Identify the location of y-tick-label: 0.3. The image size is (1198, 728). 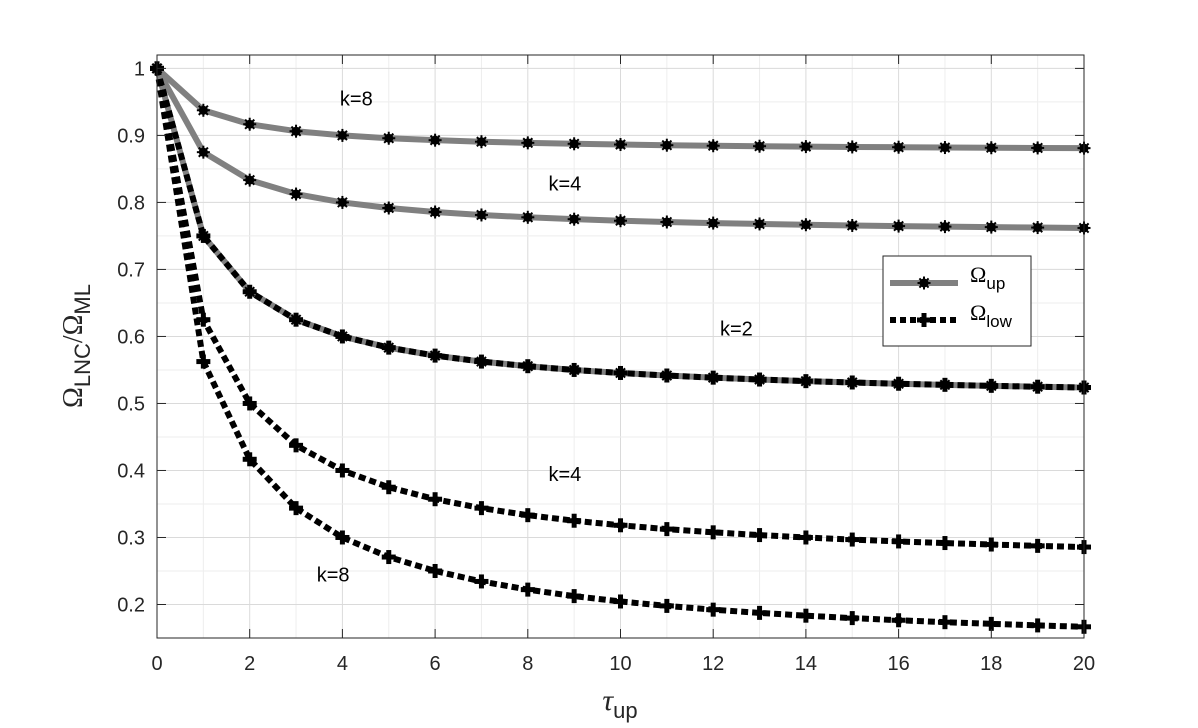
(131, 538).